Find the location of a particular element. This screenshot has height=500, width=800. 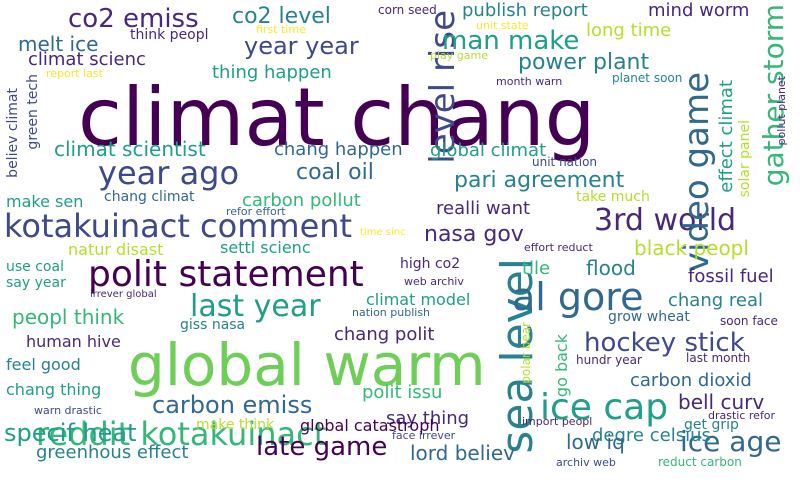

word: effort reduct is located at coordinates (558, 247).